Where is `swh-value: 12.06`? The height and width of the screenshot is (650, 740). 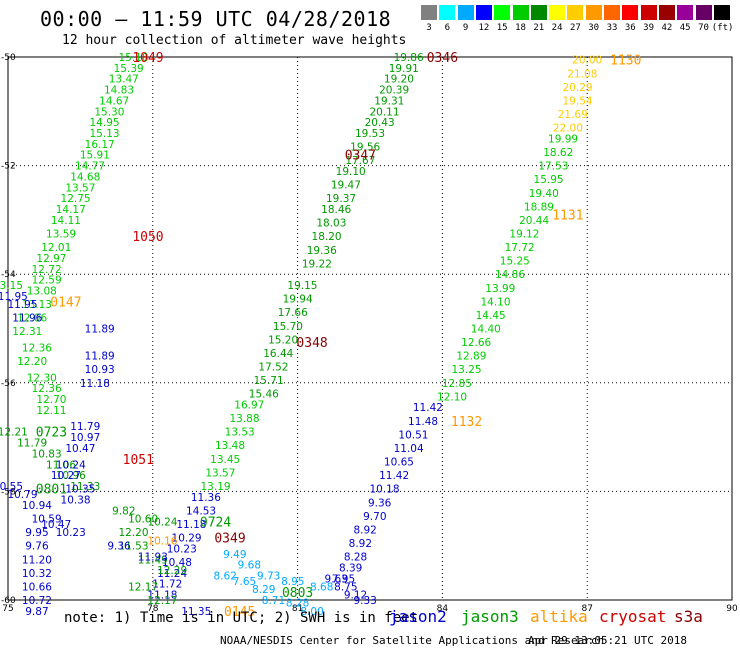
swh-value: 12.06 is located at coordinates (32, 319).